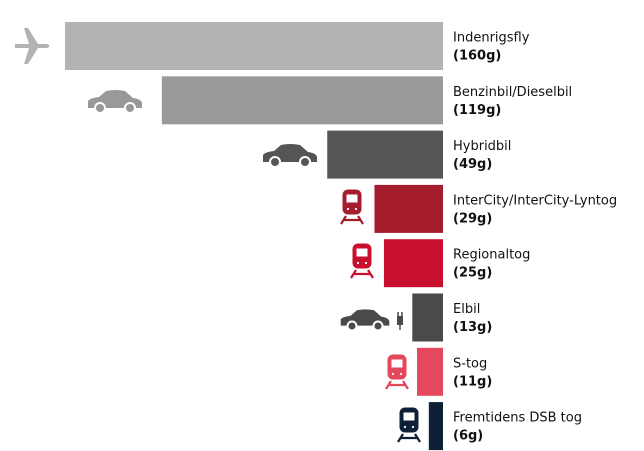 The image size is (644, 451). I want to click on value-label: (25g), so click(472, 273).